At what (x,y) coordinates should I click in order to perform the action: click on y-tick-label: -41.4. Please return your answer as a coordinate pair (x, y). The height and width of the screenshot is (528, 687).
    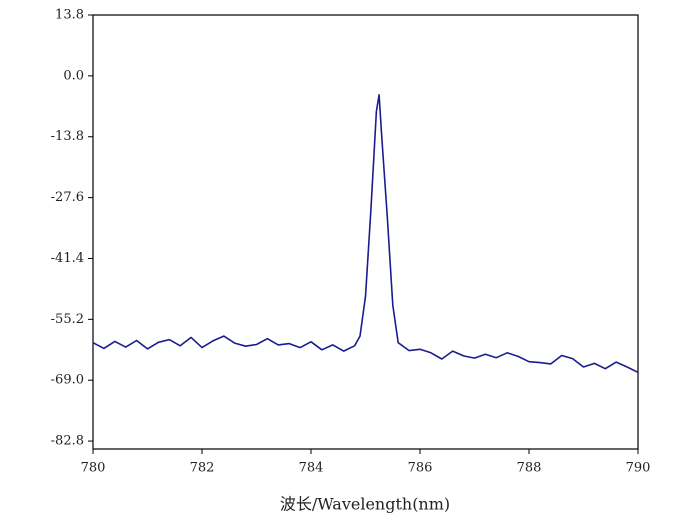
    Looking at the image, I should click on (67, 258).